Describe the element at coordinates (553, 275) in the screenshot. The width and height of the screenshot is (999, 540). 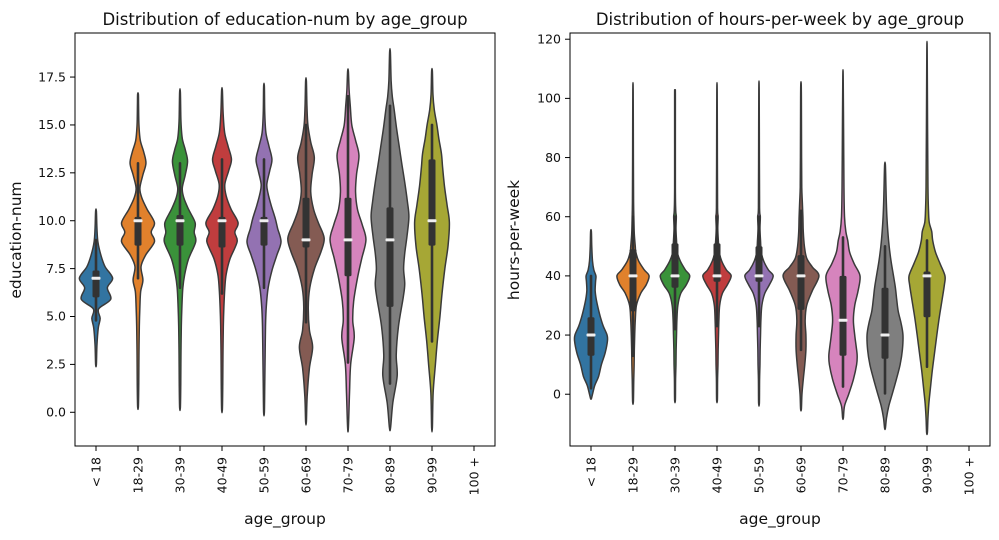
I see `y-tick-label: 40` at that location.